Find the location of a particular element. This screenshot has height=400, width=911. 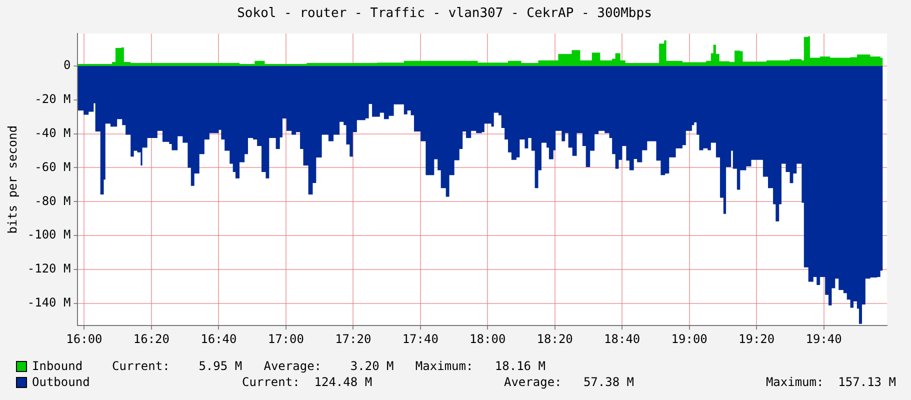

x-tick-label: 19:00 is located at coordinates (689, 339).